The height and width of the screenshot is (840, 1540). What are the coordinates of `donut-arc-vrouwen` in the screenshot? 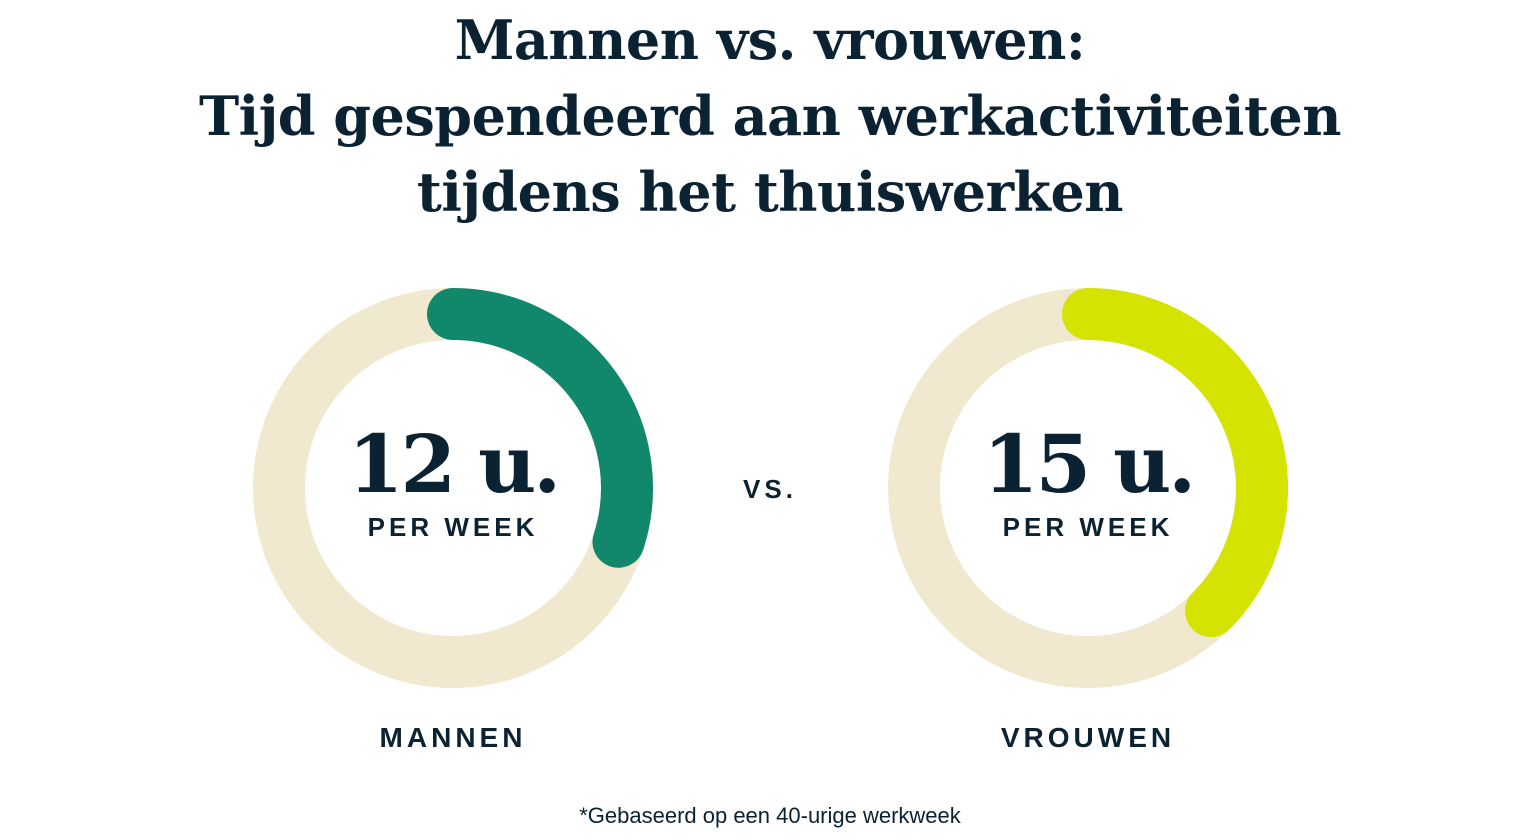 It's located at (1175, 463).